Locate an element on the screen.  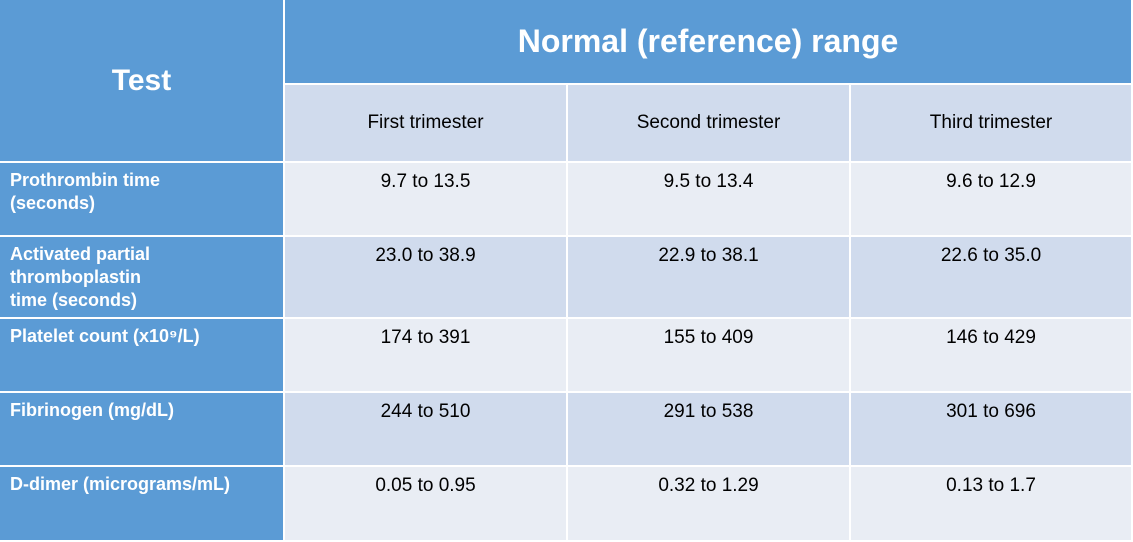
value-cell: 0.05 to 0.95 is located at coordinates (426, 504).